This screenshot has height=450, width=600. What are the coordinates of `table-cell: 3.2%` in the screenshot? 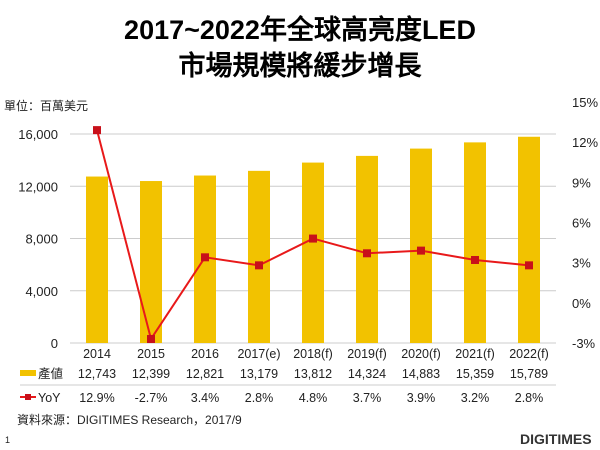 It's located at (475, 398).